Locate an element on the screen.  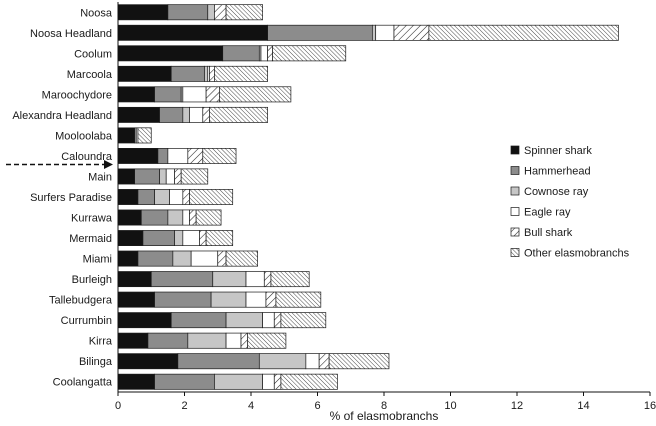
category-label: Currumbin is located at coordinates (86, 321).